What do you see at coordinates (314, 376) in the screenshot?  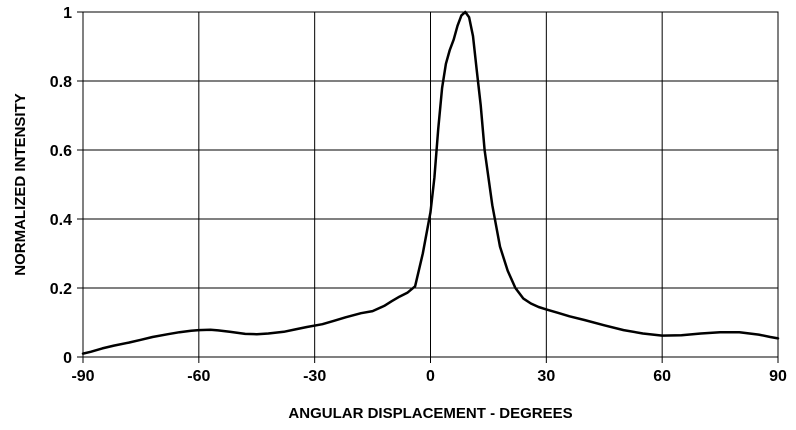 I see `x-tick-label: -30` at bounding box center [314, 376].